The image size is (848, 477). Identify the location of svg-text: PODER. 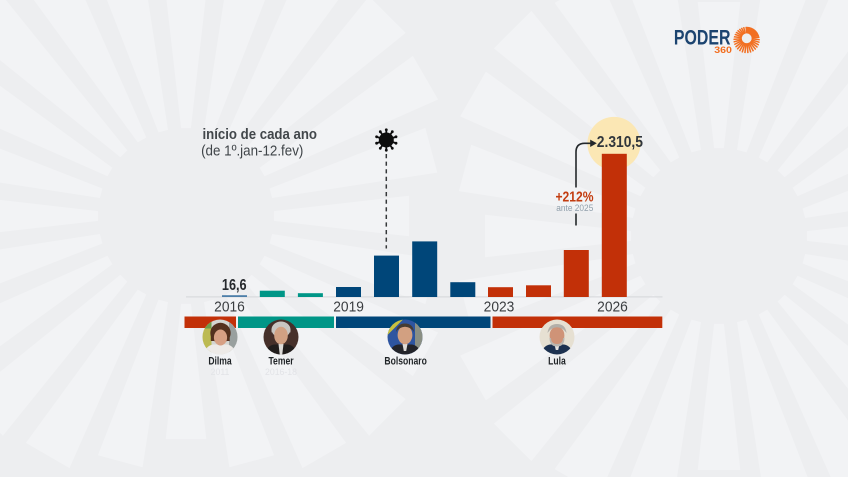
(702, 38).